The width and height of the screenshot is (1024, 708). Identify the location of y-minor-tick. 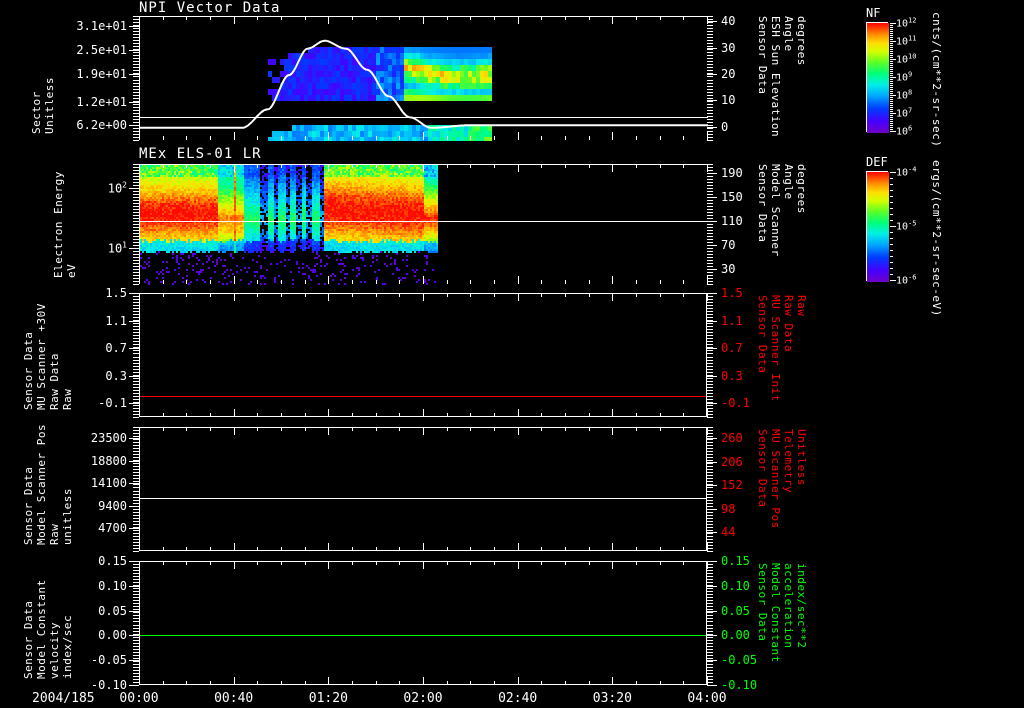
(136, 685).